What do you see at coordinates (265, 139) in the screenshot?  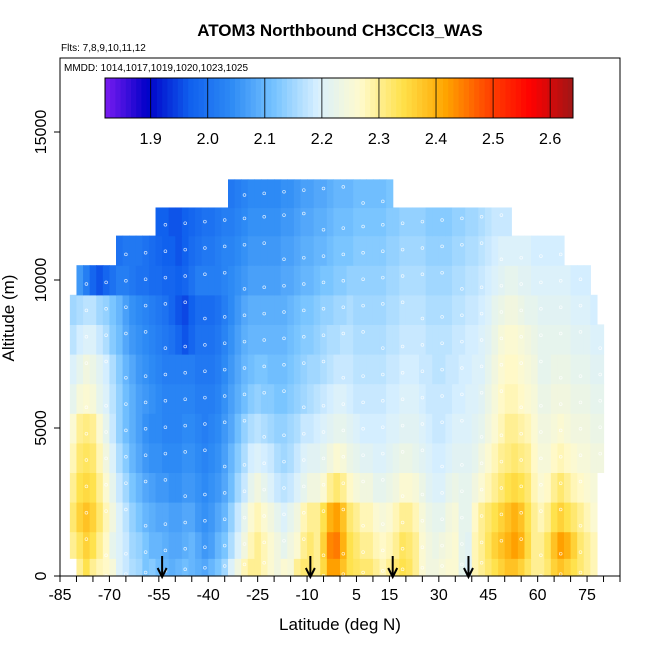 I see `colorbar-tick-label: 2.1` at bounding box center [265, 139].